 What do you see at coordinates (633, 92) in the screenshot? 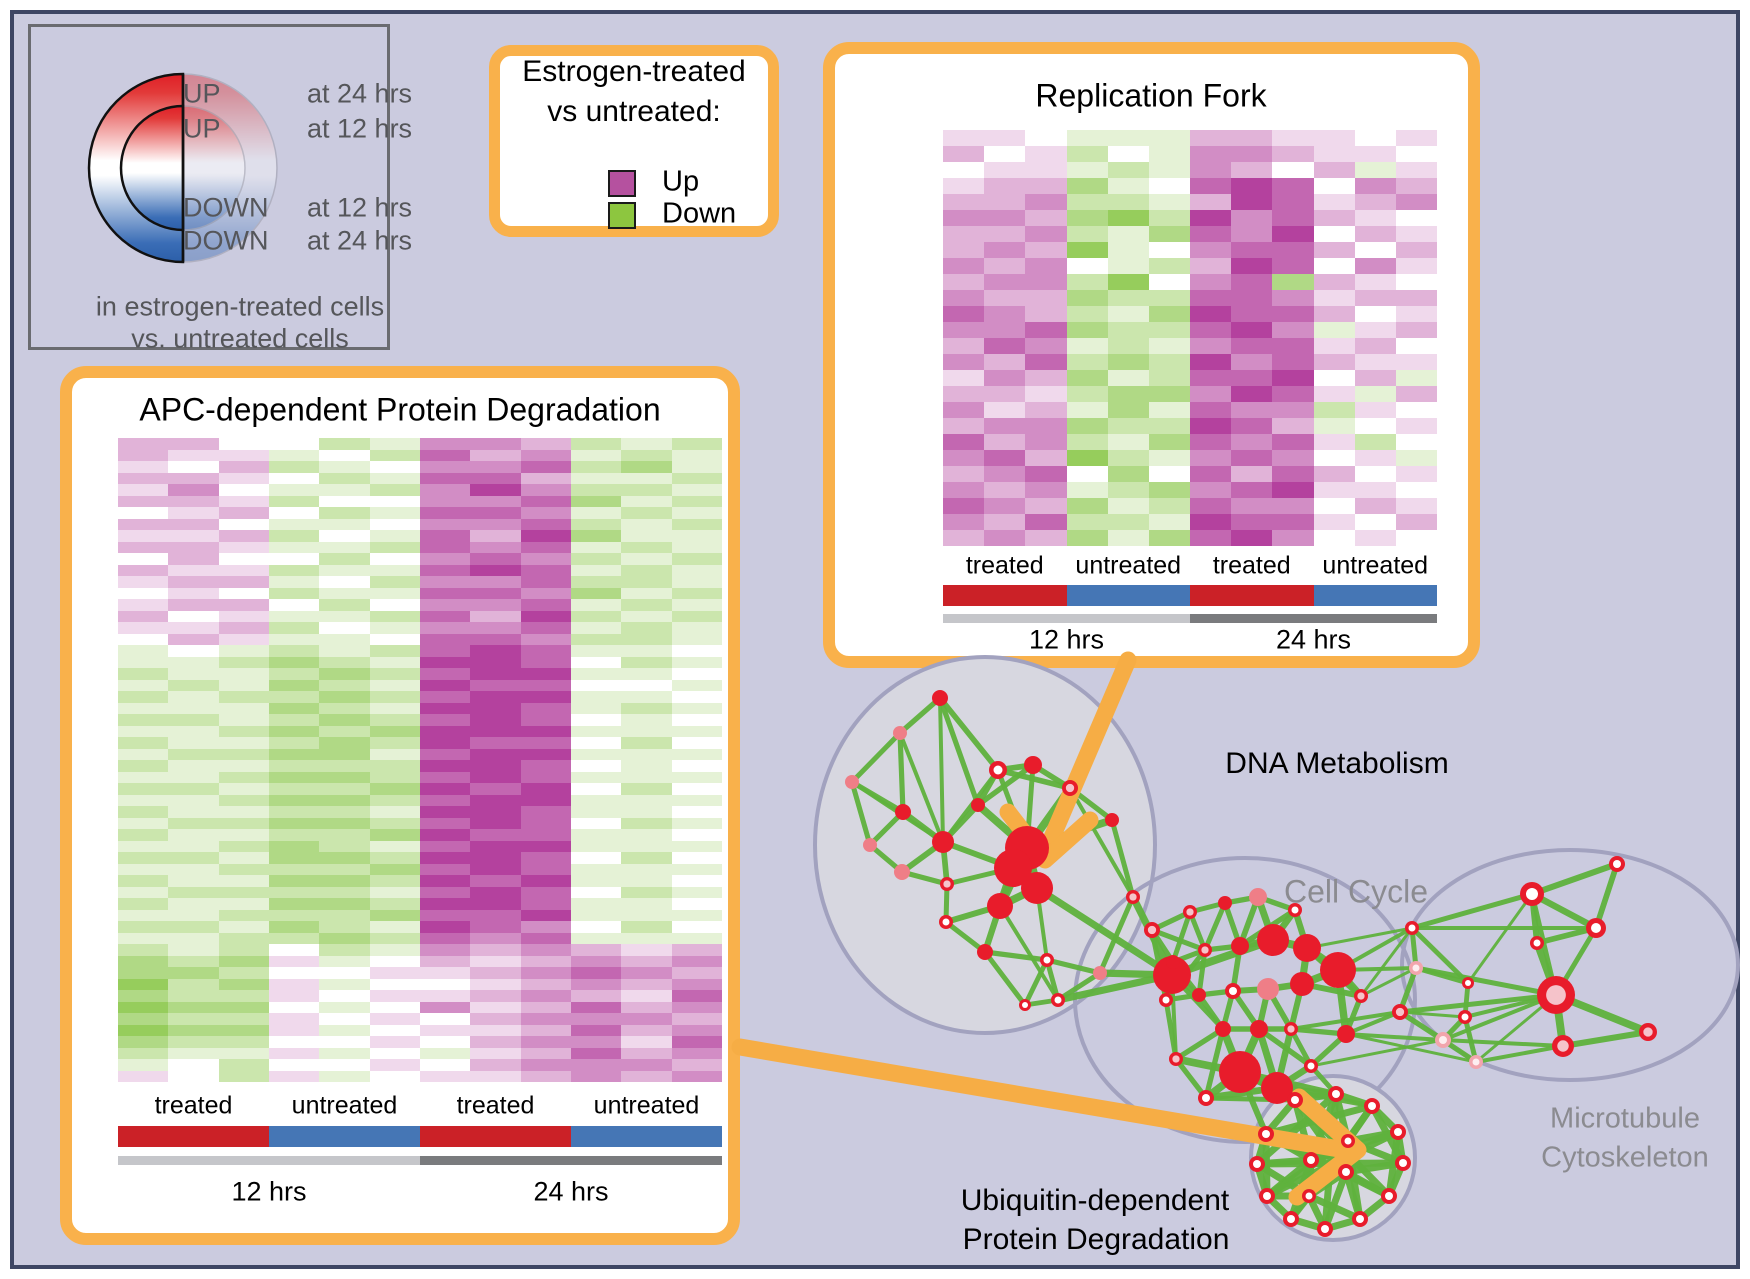
I see `estrogen-legend-title: Estrogen-treated vs untreated:` at bounding box center [633, 92].